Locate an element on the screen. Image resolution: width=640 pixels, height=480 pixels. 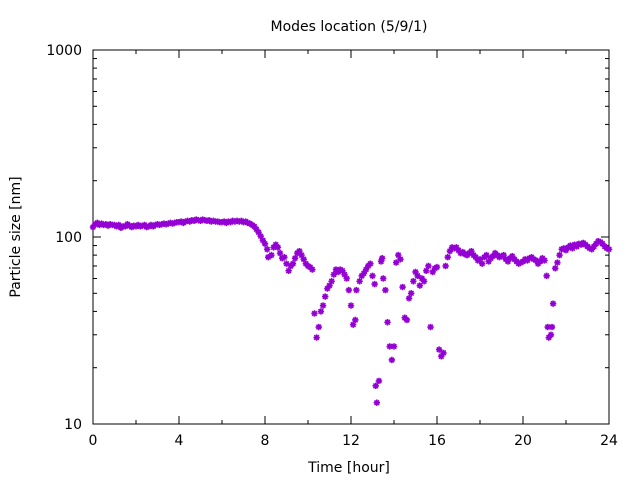
x-axis-label: Time [hour] is located at coordinates (348, 468).